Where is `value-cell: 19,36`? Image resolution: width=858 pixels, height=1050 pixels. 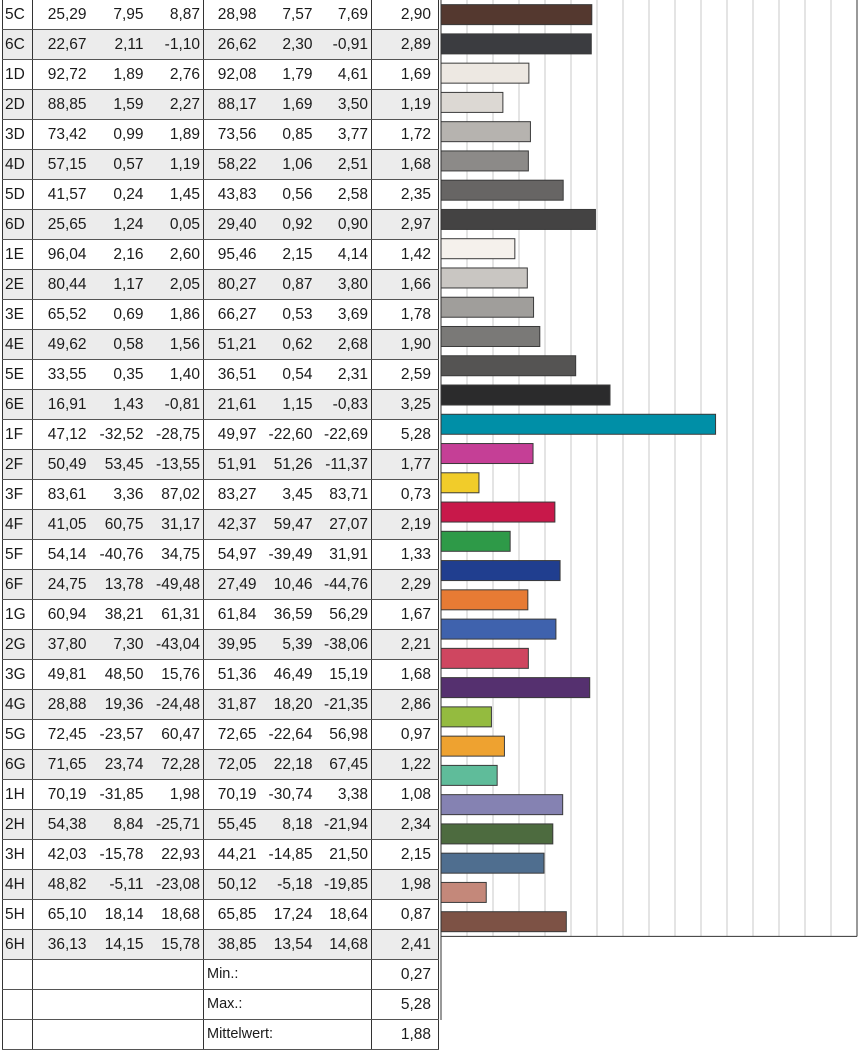 value-cell: 19,36 is located at coordinates (118, 704).